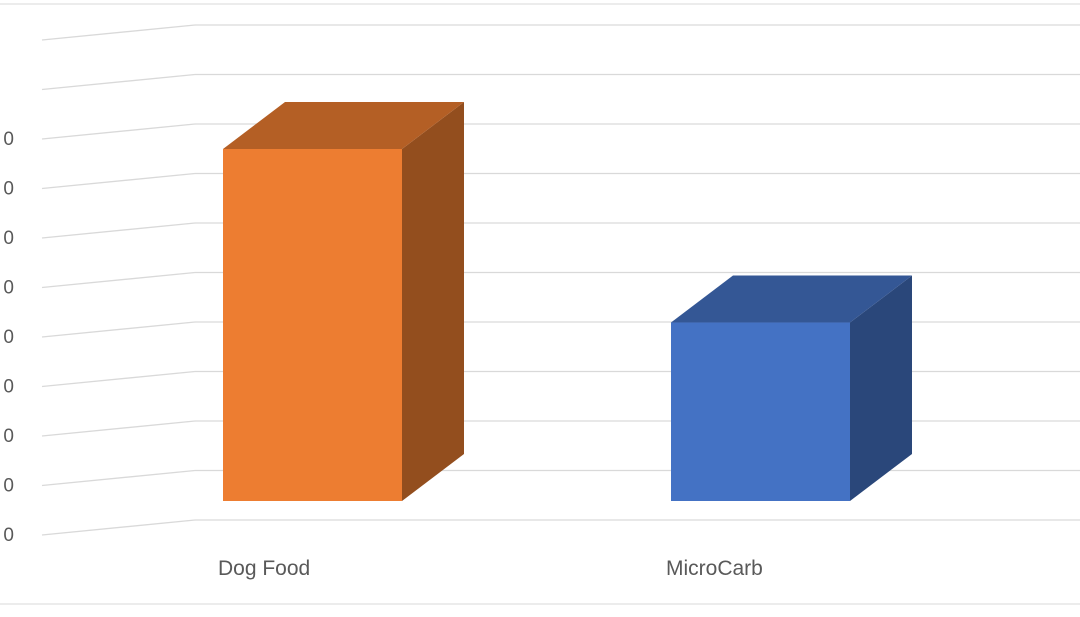 The width and height of the screenshot is (1080, 617). Describe the element at coordinates (714, 568) in the screenshot. I see `category-label: MicroCarb` at that location.